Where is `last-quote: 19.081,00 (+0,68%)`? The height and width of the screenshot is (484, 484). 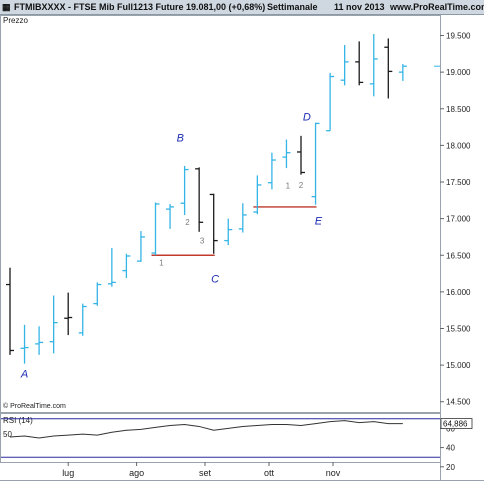 last-quote: 19.081,00 (+0,68%) is located at coordinates (226, 7).